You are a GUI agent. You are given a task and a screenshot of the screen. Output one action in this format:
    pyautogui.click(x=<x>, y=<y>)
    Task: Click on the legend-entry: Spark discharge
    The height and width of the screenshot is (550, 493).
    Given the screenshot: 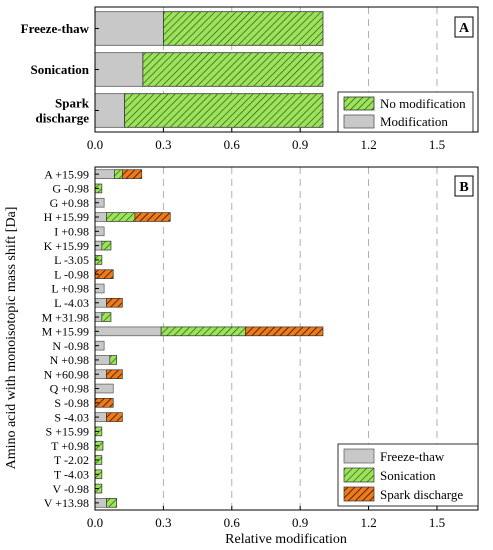 What is the action you would take?
    pyautogui.click(x=421, y=494)
    